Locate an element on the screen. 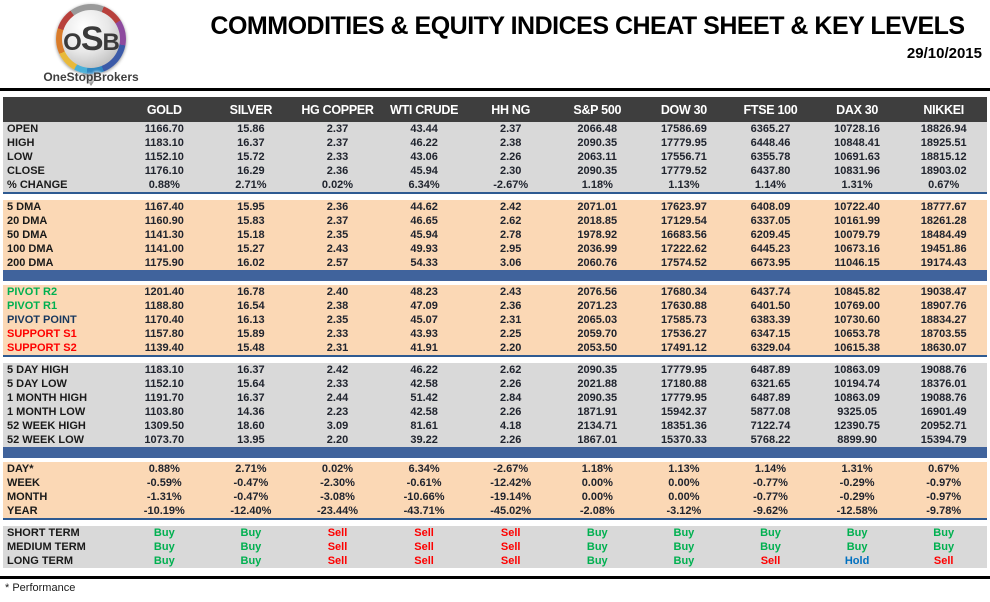  table-cell: 15.86 is located at coordinates (251, 129).